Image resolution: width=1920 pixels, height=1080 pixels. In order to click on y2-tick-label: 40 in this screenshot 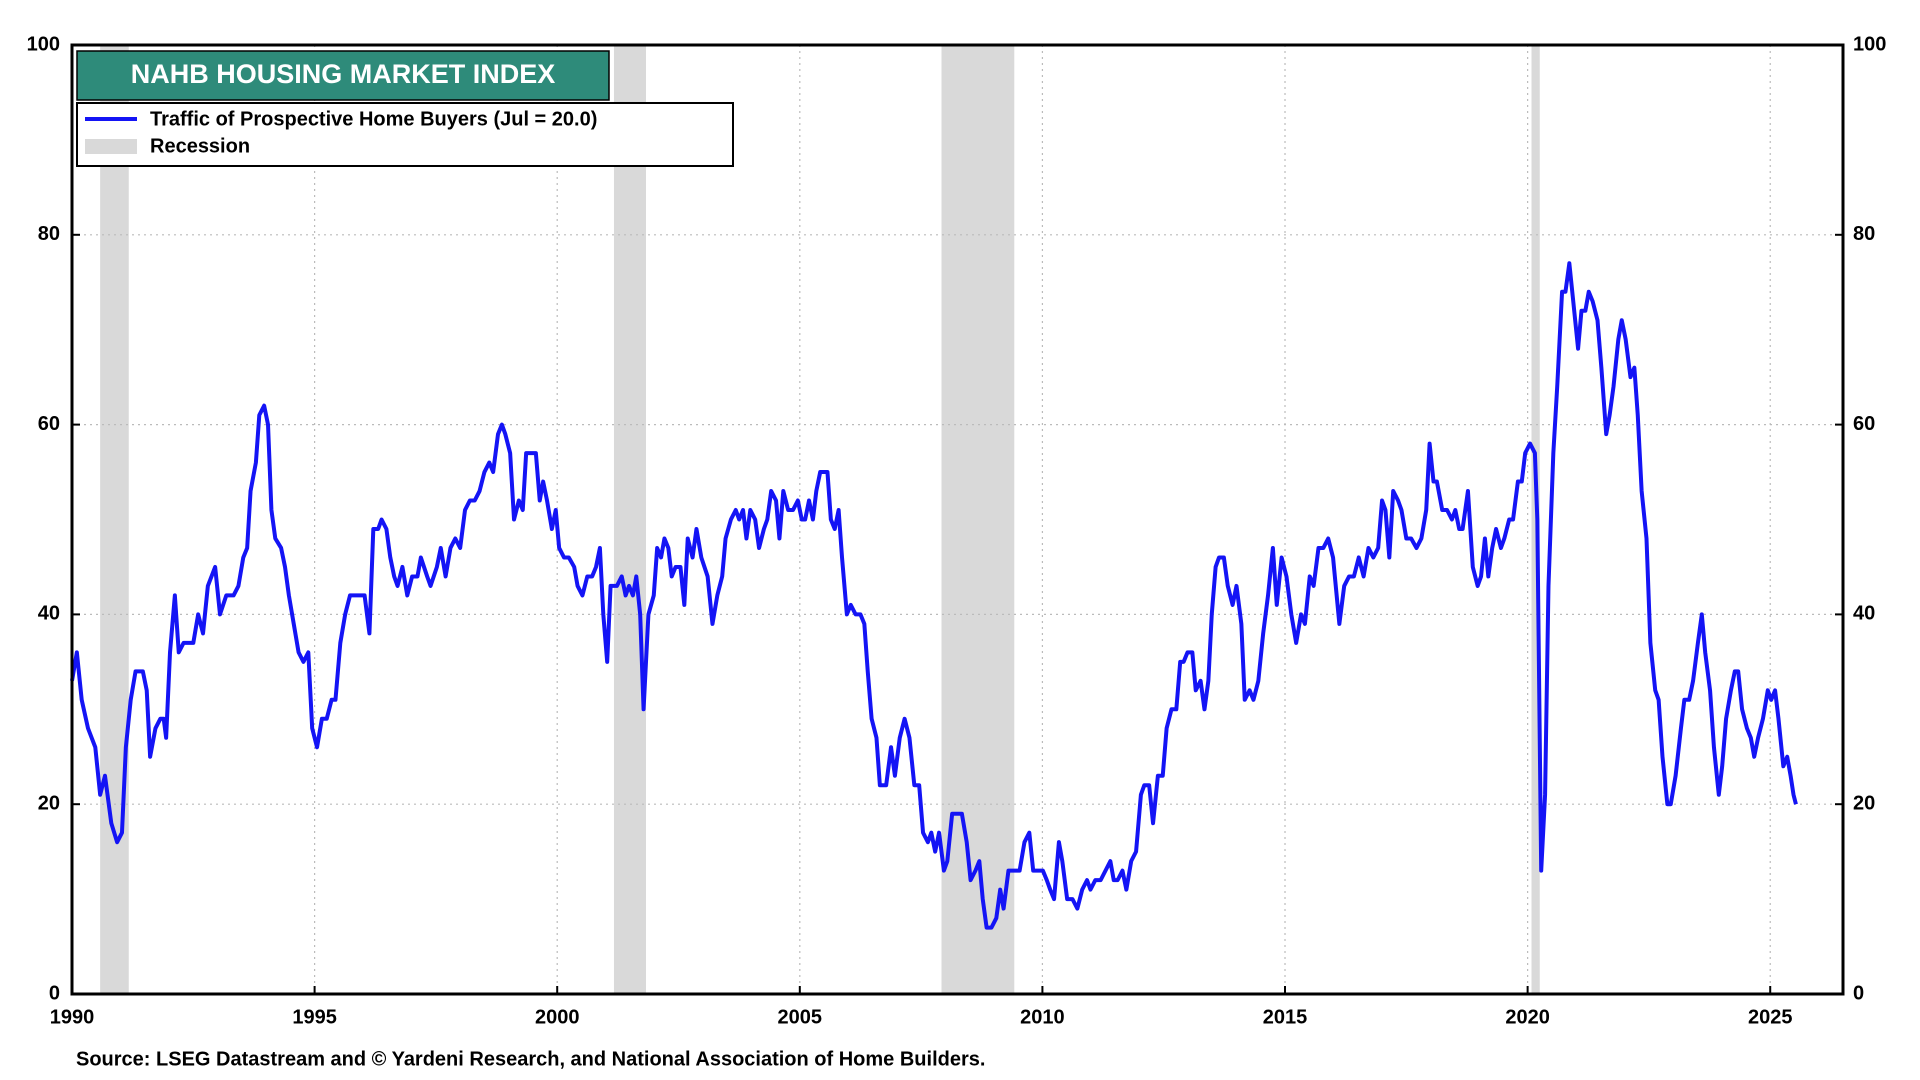, I will do `click(1864, 614)`.